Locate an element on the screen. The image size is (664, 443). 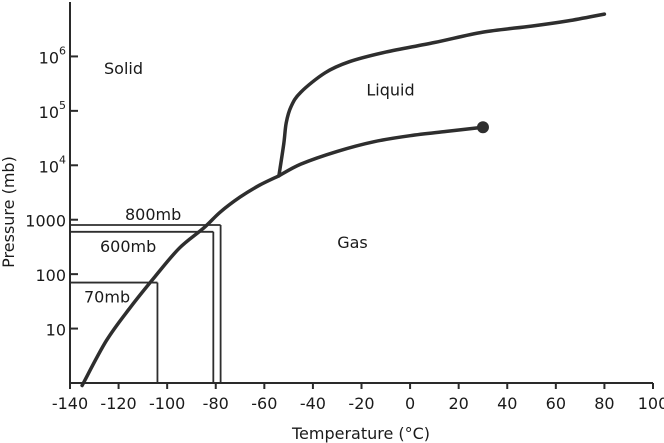
x-tick-label: 40 is located at coordinates (507, 403).